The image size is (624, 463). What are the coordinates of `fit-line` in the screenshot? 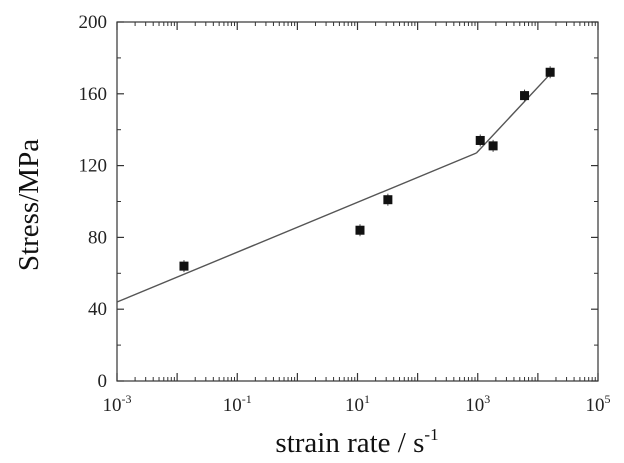 It's located at (513, 113).